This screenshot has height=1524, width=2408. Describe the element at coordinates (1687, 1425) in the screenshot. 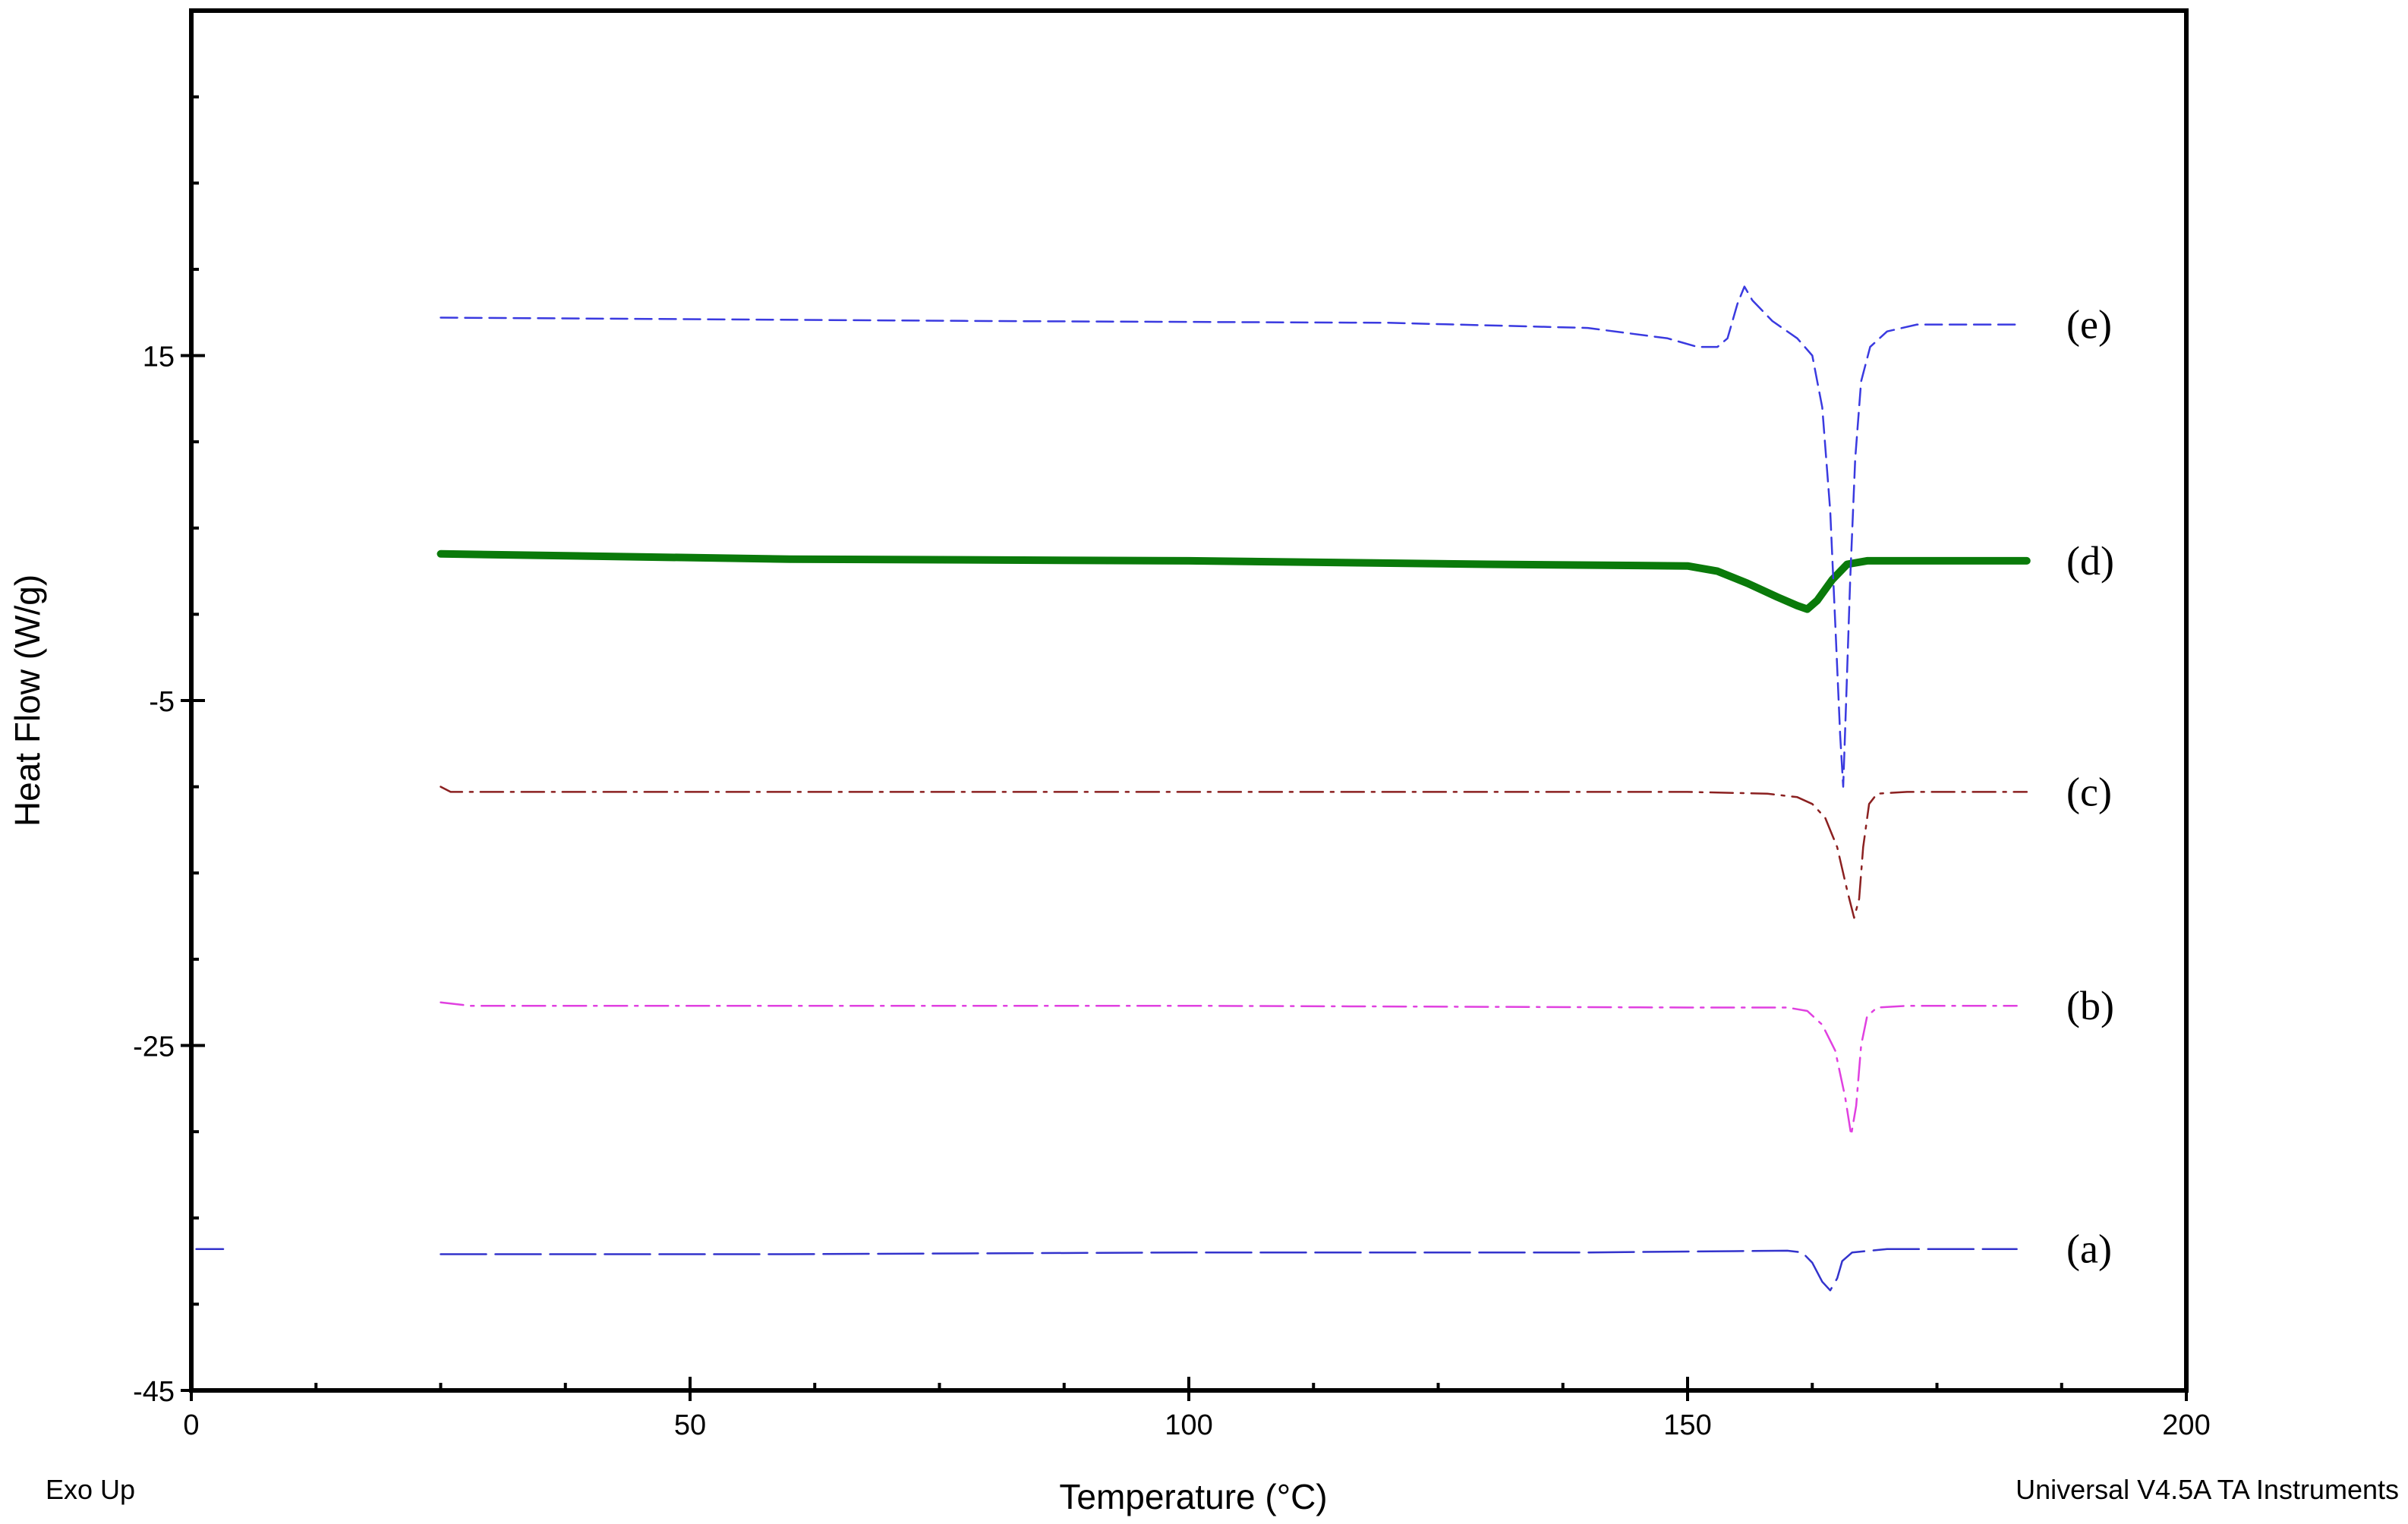

I see `x-tick-label: 150` at that location.